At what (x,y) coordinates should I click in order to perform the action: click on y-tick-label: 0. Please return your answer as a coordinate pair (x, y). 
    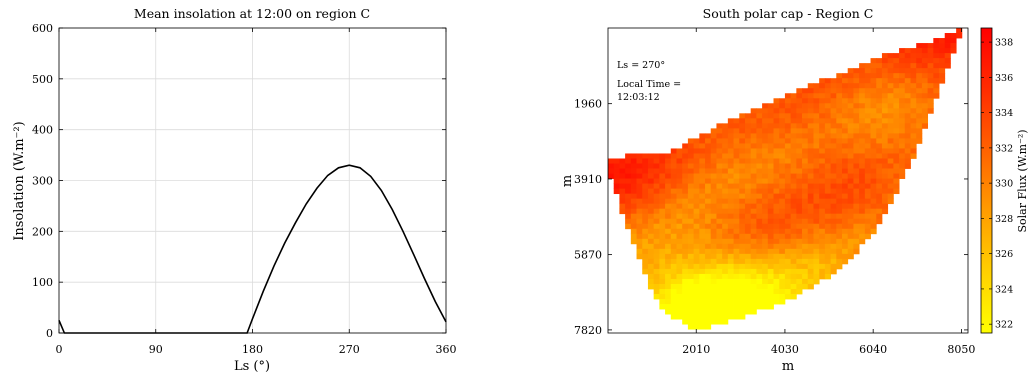
    Looking at the image, I should click on (49, 333).